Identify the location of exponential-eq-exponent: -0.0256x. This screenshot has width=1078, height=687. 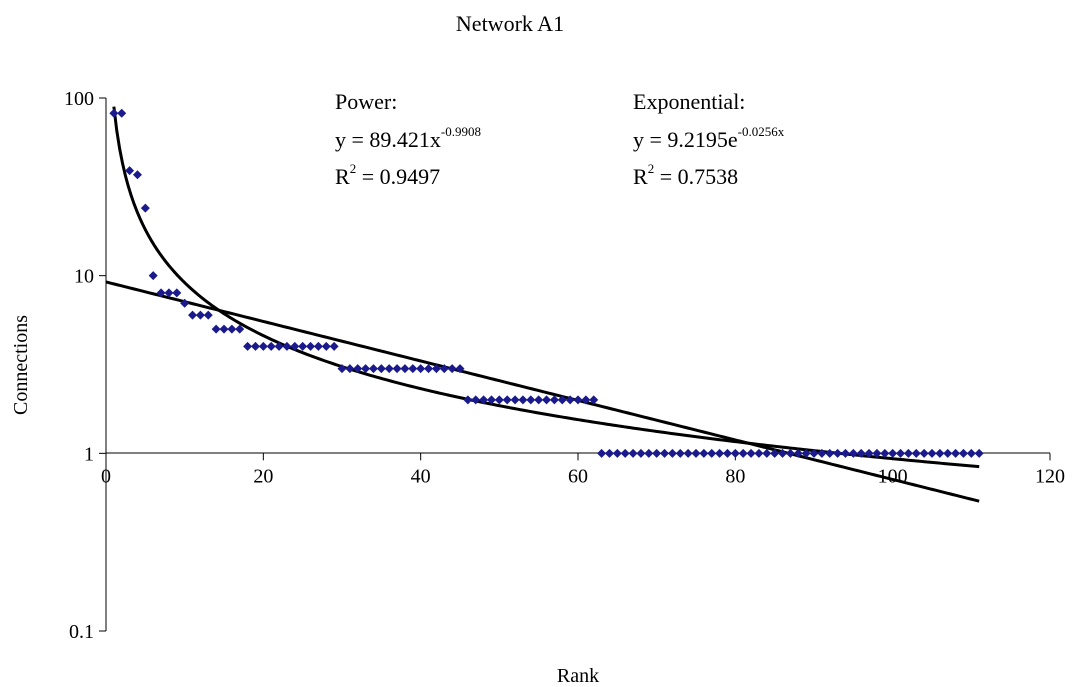
(761, 131).